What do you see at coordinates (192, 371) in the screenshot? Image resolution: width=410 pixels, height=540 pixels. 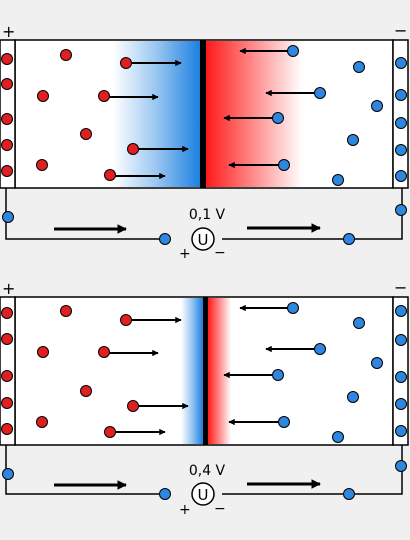 I see `p-depletion-region` at bounding box center [192, 371].